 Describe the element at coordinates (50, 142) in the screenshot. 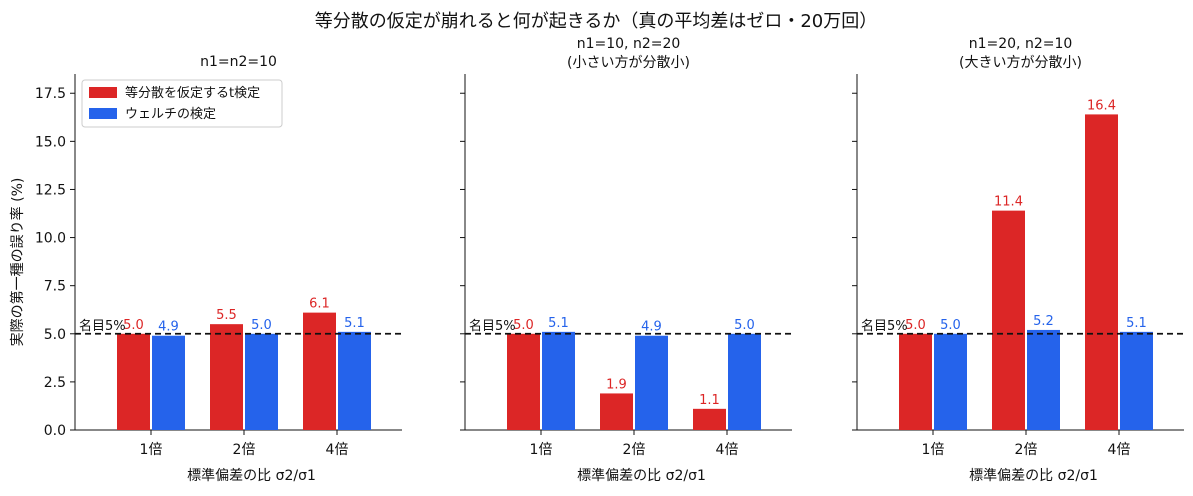

I see `y-tick-label: 15.0` at that location.